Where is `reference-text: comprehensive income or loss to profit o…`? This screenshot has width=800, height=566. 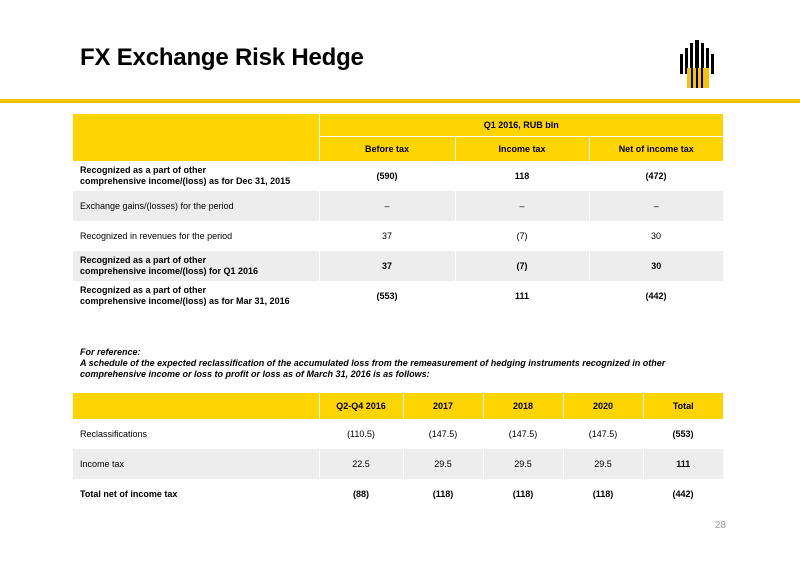
reference-text: comprehensive income or loss to profit o… is located at coordinates (255, 374).